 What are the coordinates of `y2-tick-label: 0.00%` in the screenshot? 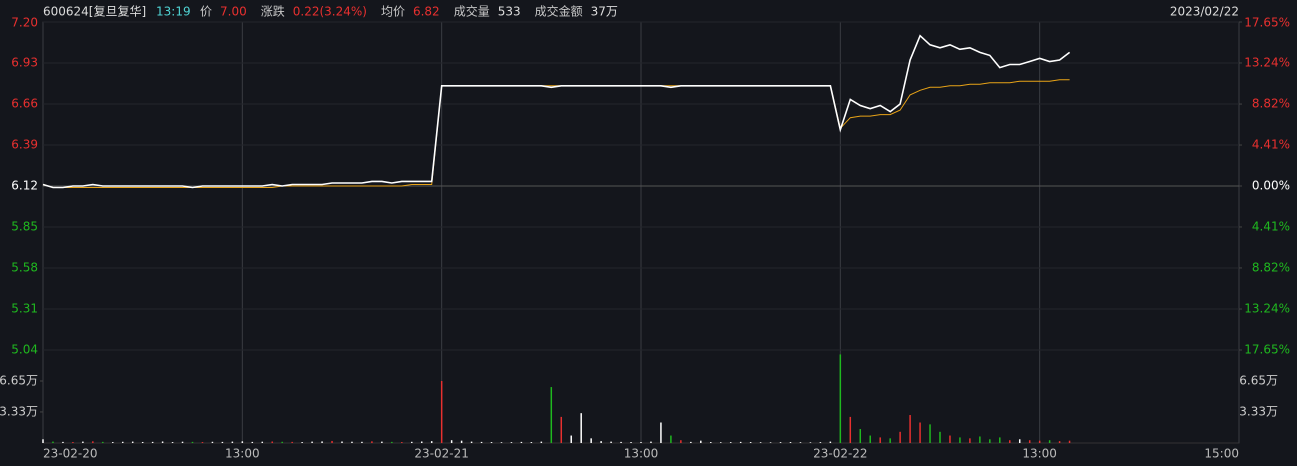 It's located at (1271, 186).